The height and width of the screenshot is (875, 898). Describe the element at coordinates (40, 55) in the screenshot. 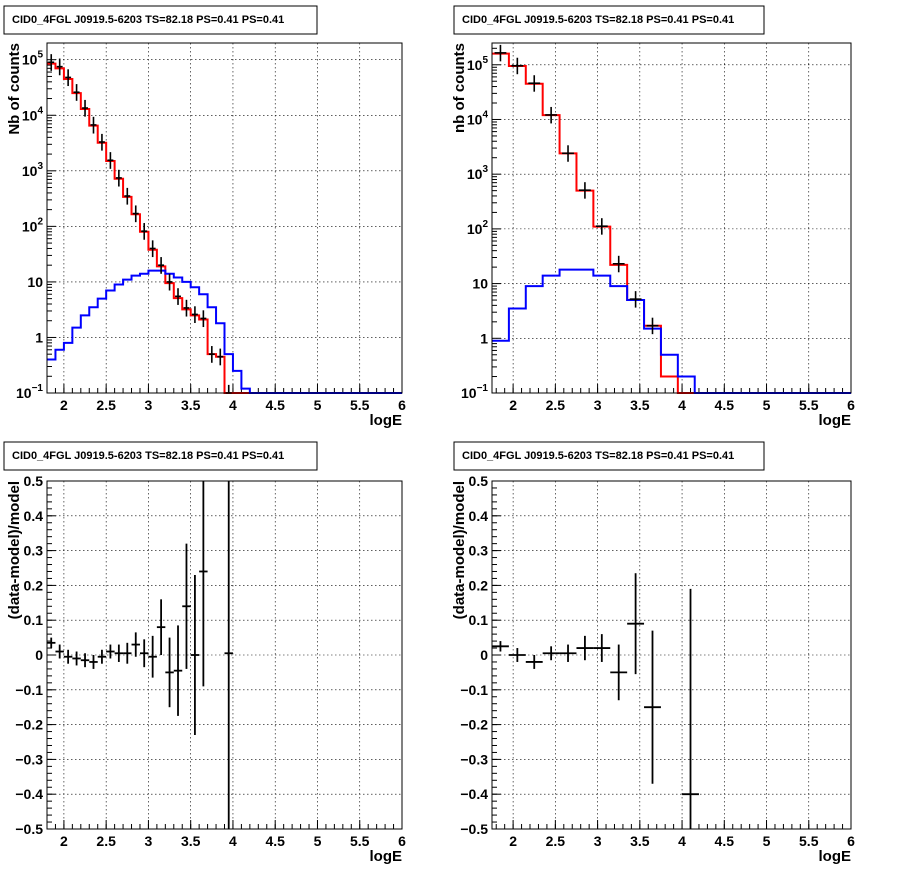

I see `y-tick-exponent: 5` at that location.